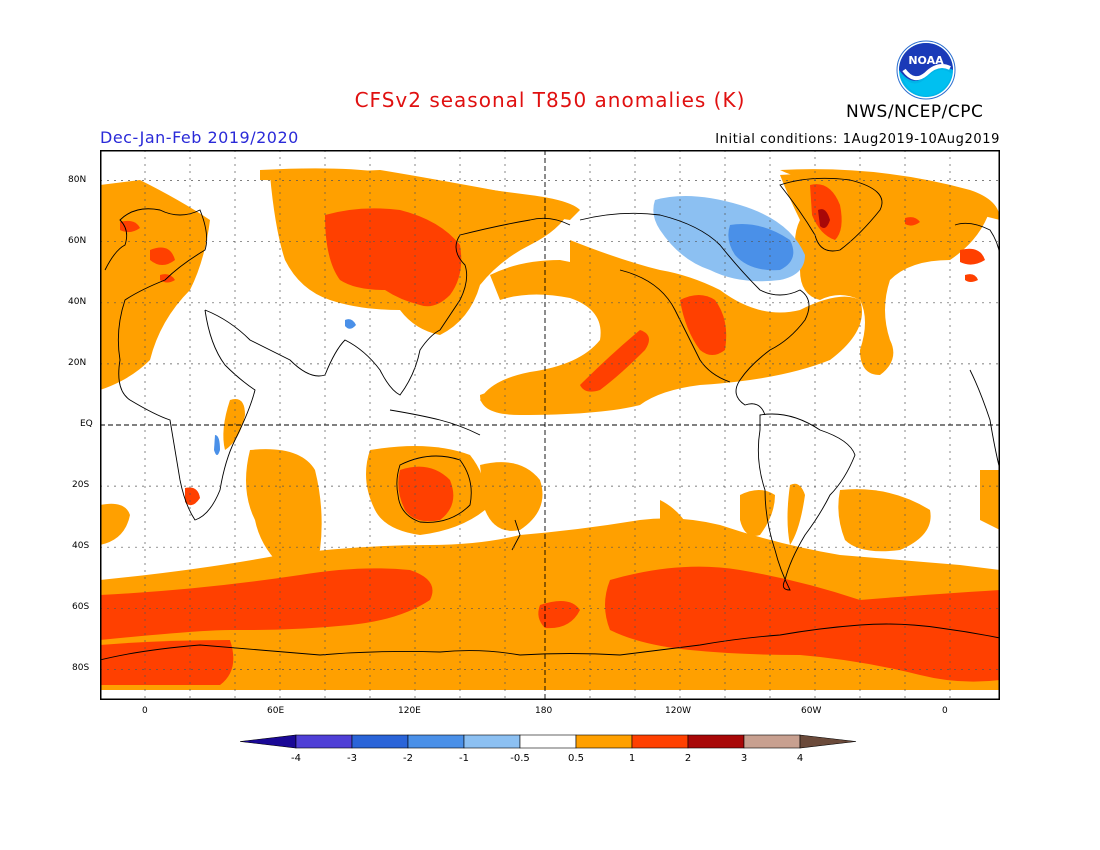 The width and height of the screenshot is (1100, 850). Describe the element at coordinates (576, 758) in the screenshot. I see `colorbar-label: 0.5` at that location.